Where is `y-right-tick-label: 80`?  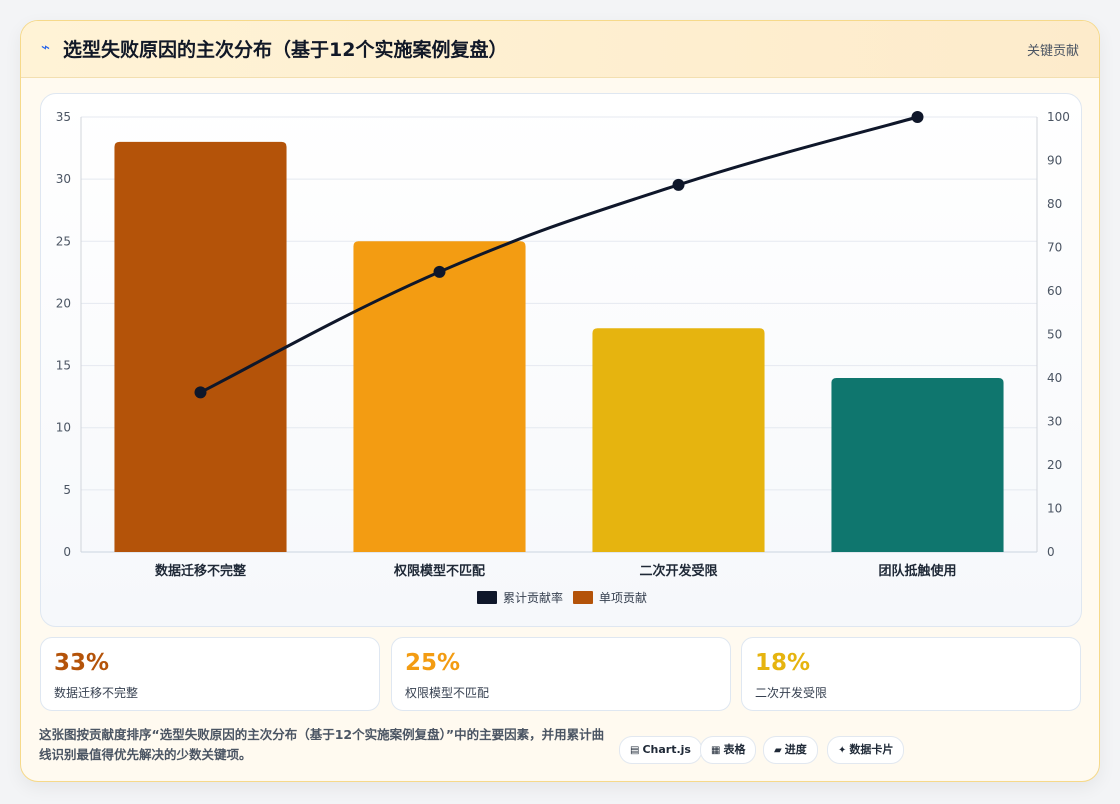
y-right-tick-label: 80 is located at coordinates (1054, 204).